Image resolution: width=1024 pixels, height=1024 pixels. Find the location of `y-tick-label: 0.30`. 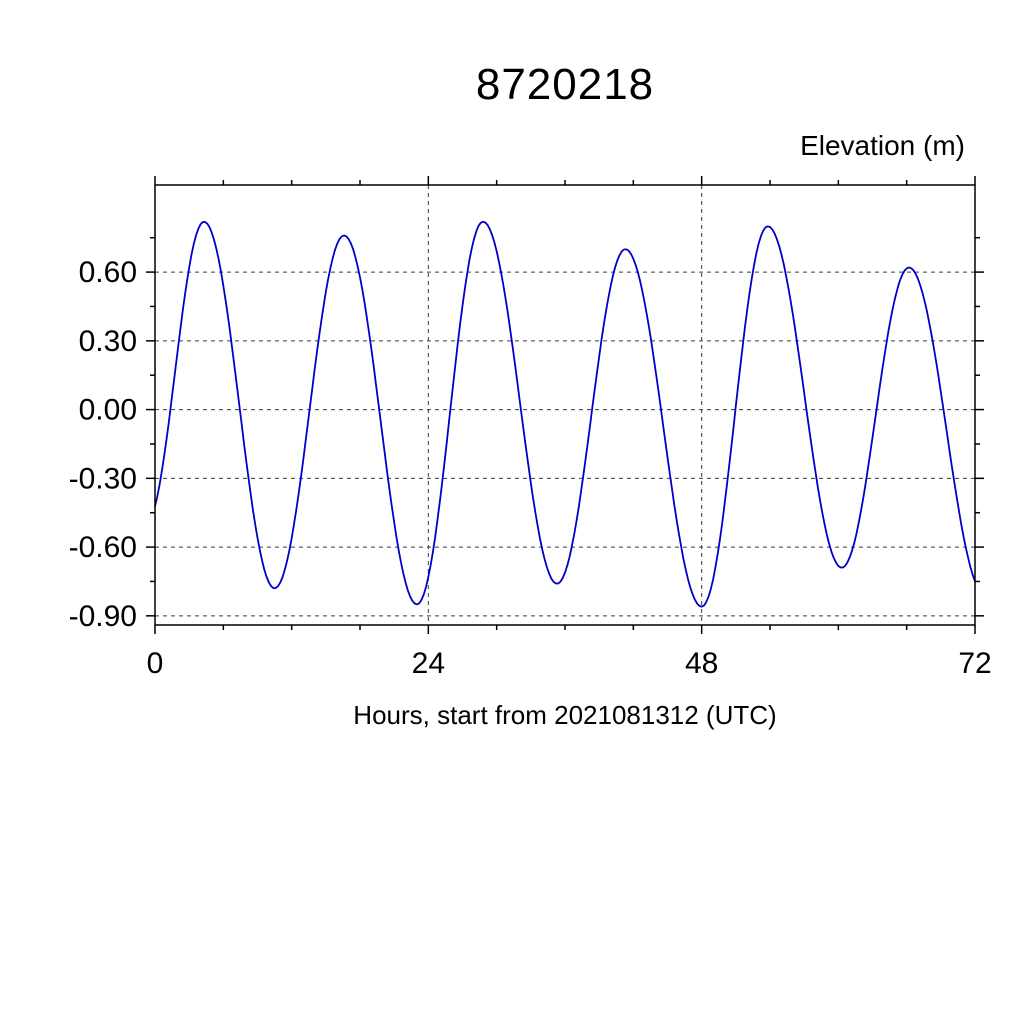

y-tick-label: 0.30 is located at coordinates (108, 341).